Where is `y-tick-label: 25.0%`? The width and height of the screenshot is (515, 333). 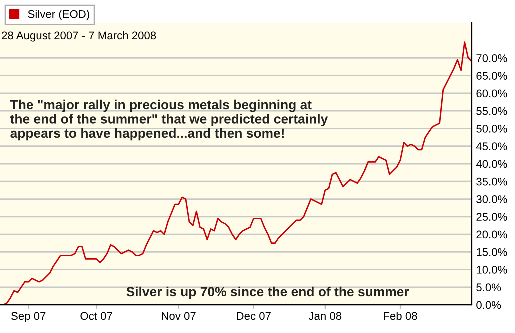
y-tick-label: 25.0% is located at coordinates (492, 217).